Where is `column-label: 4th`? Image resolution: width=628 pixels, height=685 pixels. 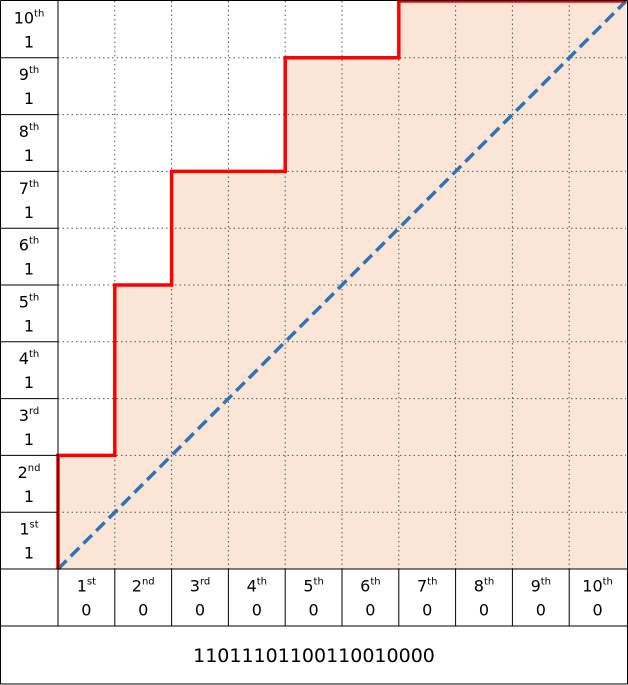 column-label: 4th is located at coordinates (257, 586).